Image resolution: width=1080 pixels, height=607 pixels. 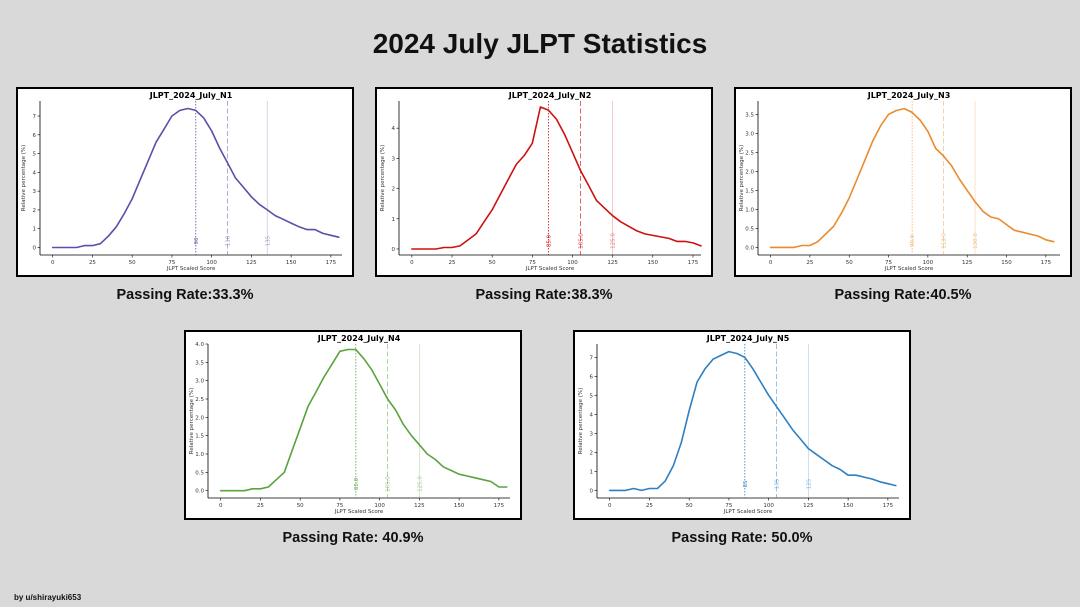 I want to click on y-tick-label: 0.0, so click(x=749, y=248).